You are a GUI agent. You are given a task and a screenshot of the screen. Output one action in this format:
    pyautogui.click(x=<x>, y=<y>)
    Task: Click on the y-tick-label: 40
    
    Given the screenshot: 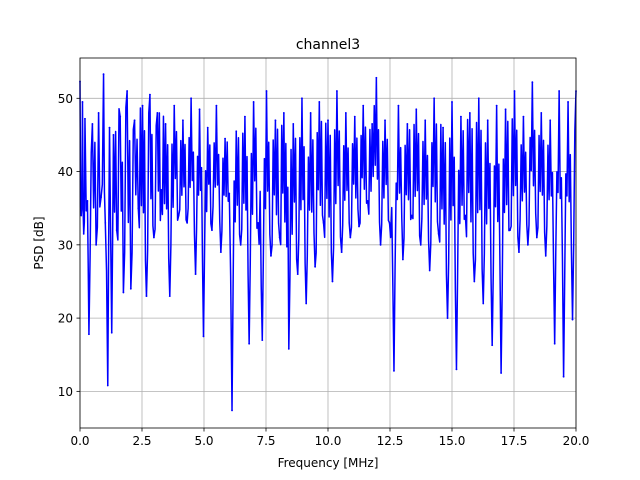 What is the action you would take?
    pyautogui.click(x=65, y=172)
    